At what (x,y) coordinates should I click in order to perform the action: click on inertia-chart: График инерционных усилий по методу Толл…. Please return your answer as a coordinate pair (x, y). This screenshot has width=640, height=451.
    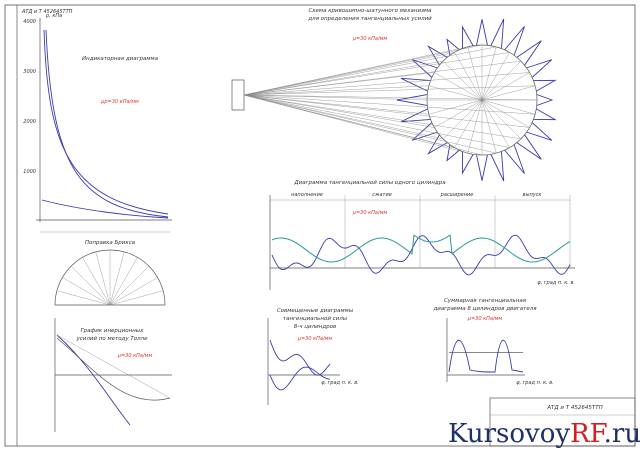
    Looking at the image, I should click on (113, 375).